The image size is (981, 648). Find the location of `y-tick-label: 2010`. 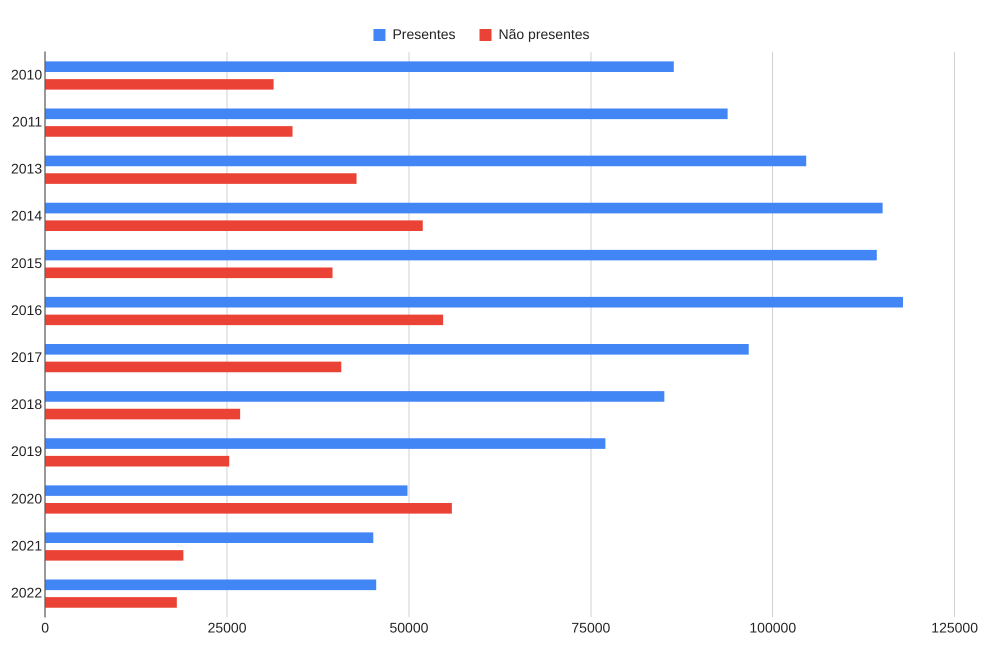

y-tick-label: 2010 is located at coordinates (26, 74).